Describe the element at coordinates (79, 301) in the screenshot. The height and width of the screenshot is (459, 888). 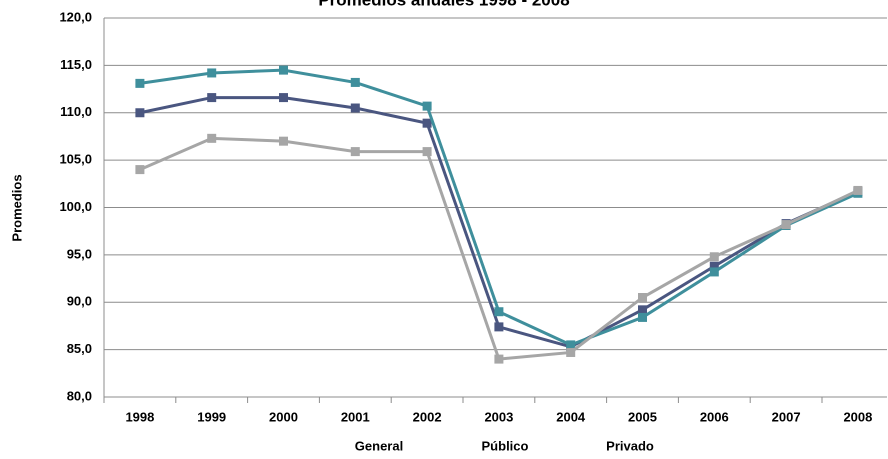
I see `y-tick-label: 90,0` at that location.